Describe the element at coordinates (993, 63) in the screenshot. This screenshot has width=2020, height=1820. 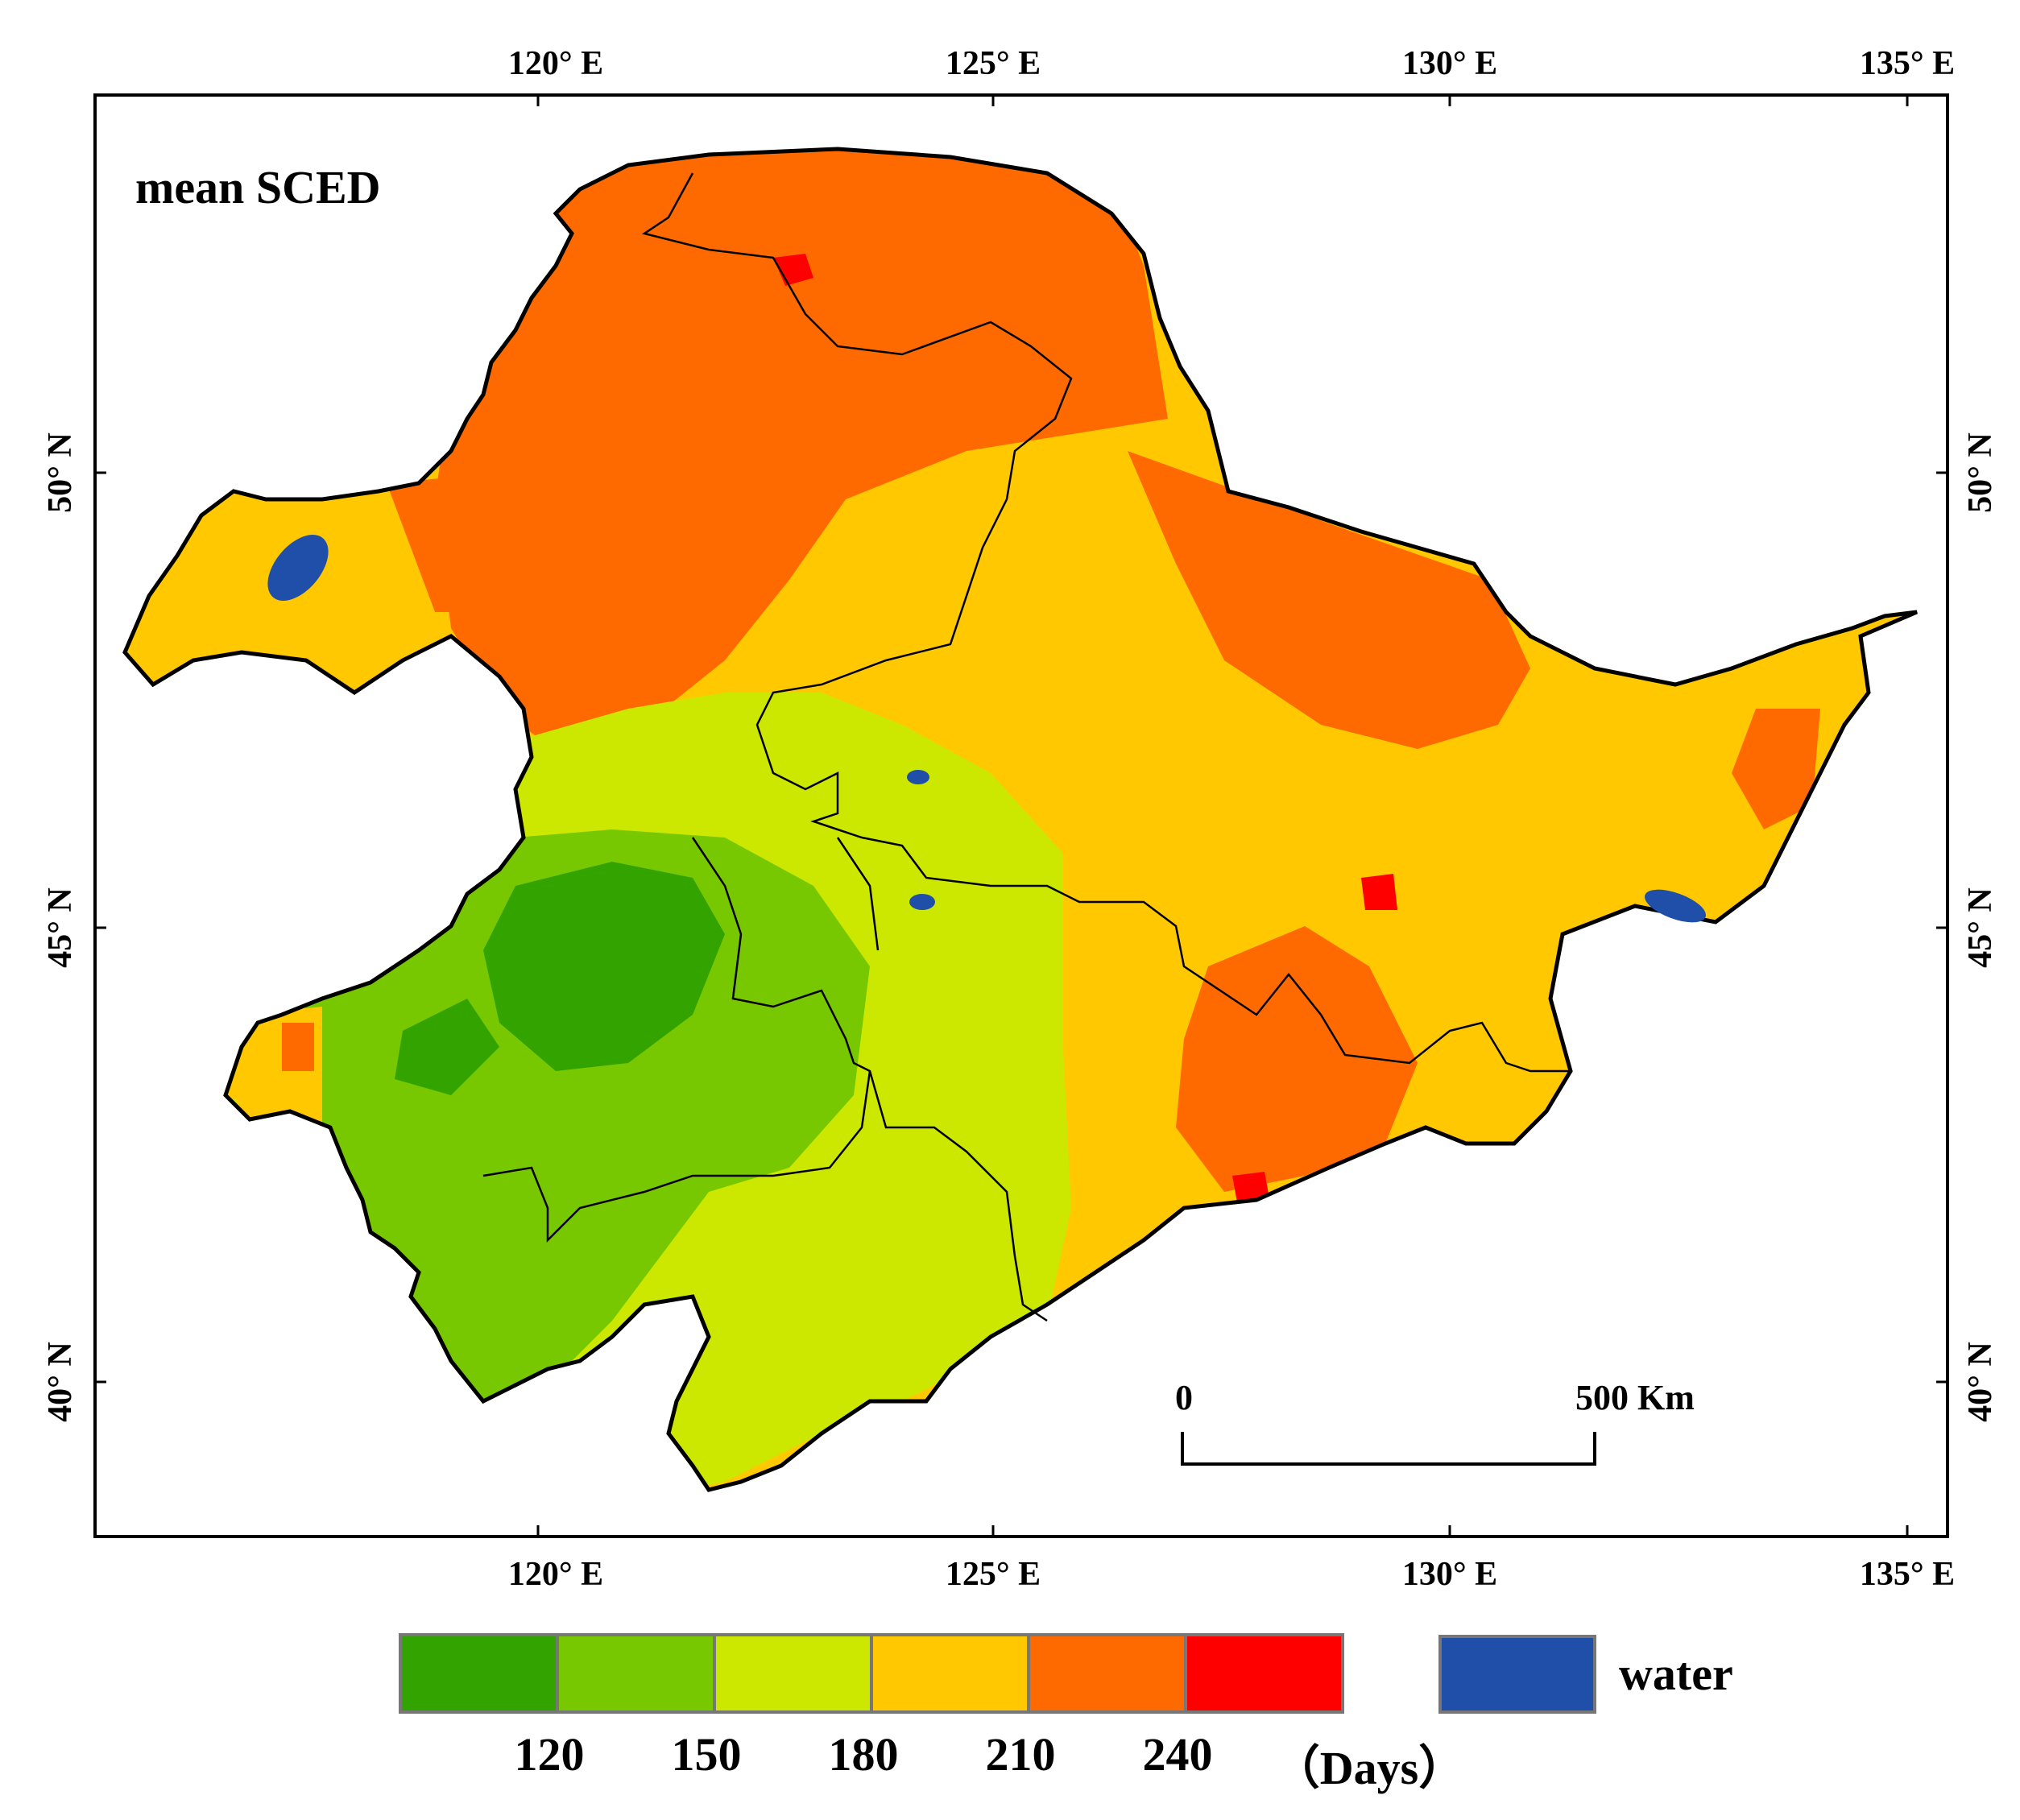
I see `lon-label-top: 125° E` at that location.